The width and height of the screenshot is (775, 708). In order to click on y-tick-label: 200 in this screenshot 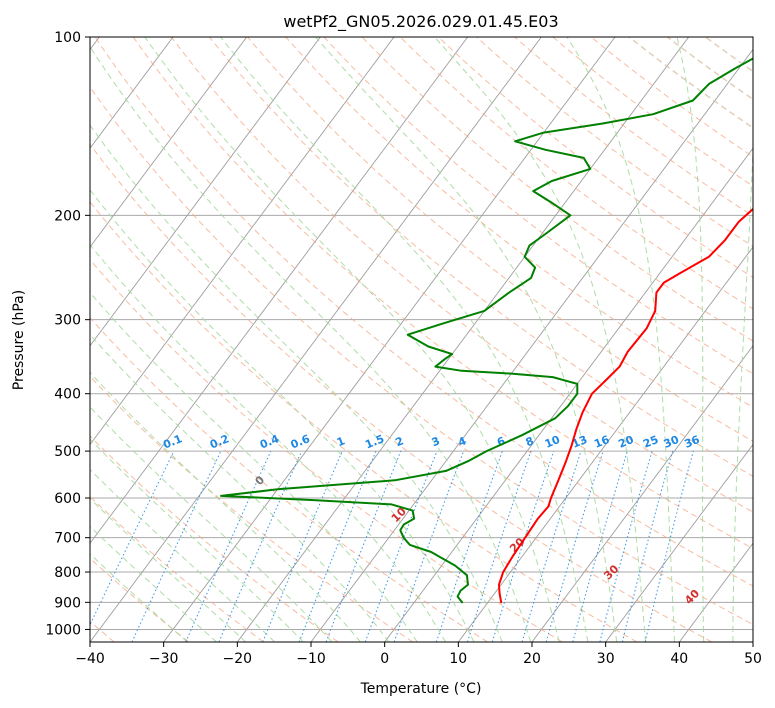, I will do `click(67, 216)`.